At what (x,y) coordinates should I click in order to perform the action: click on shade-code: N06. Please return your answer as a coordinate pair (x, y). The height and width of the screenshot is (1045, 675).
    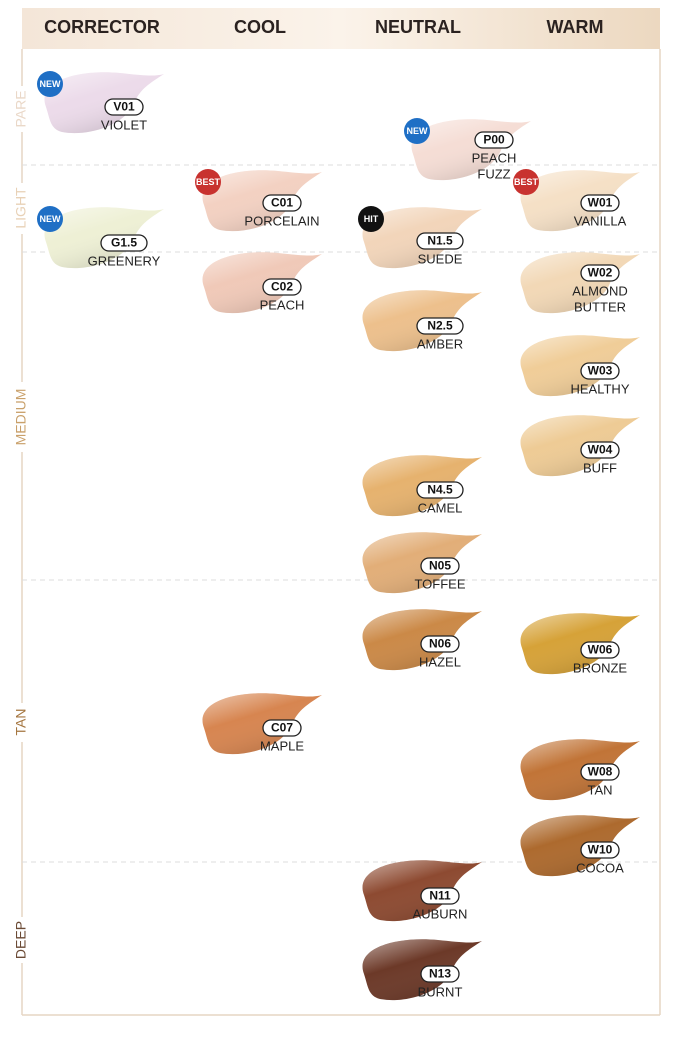
    Looking at the image, I should click on (440, 644).